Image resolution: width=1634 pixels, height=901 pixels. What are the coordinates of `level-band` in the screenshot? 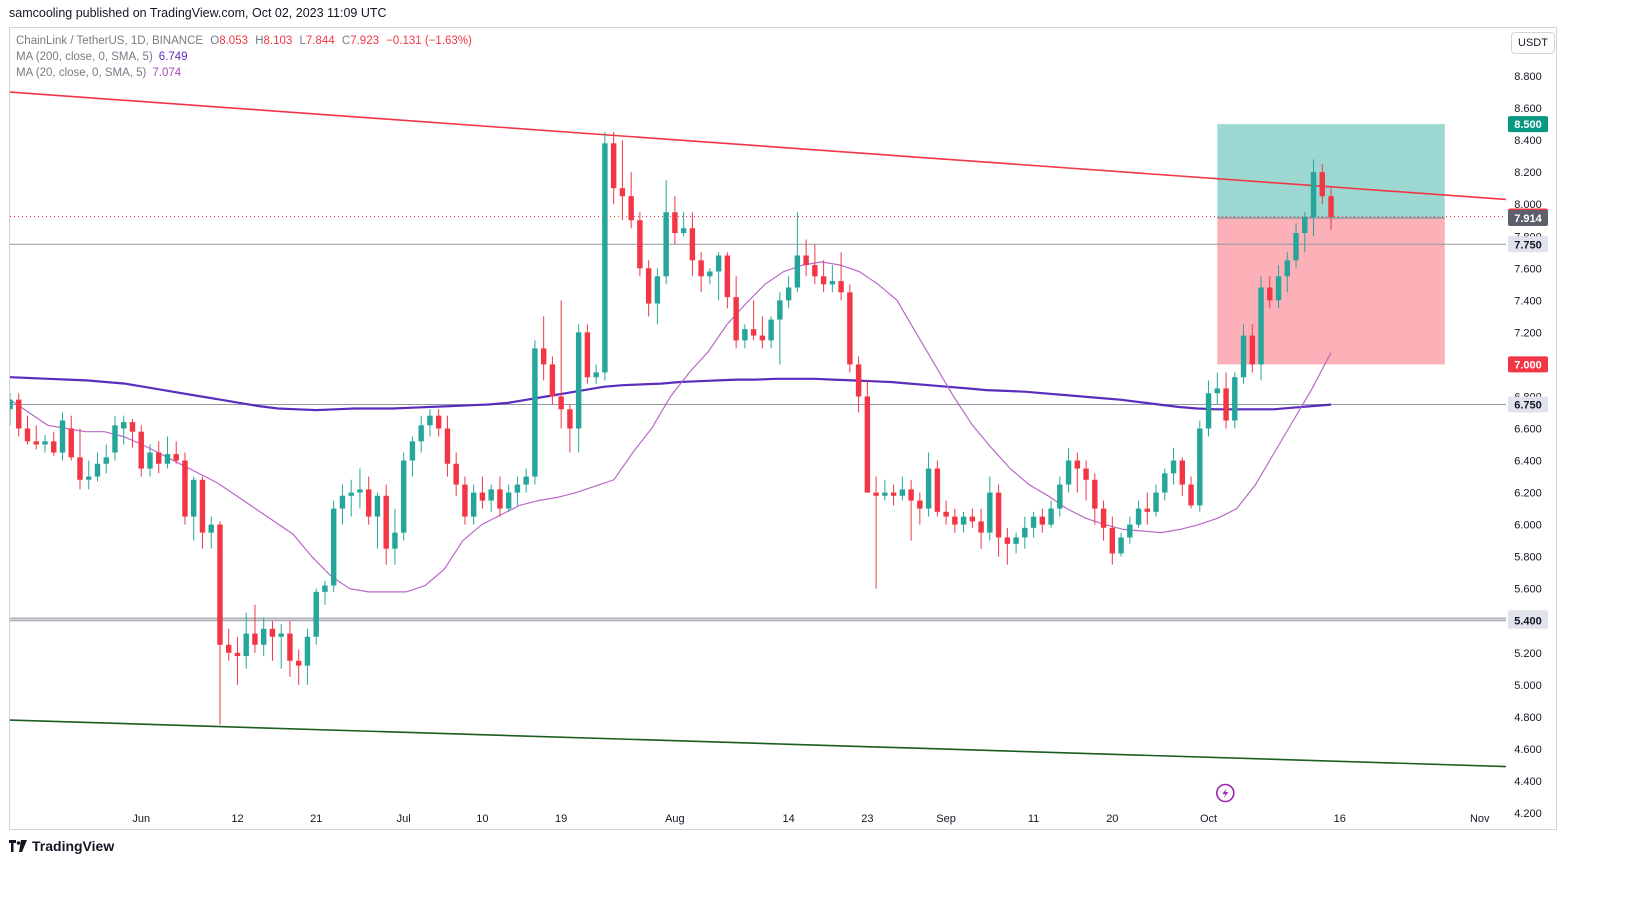 It's located at (758, 619).